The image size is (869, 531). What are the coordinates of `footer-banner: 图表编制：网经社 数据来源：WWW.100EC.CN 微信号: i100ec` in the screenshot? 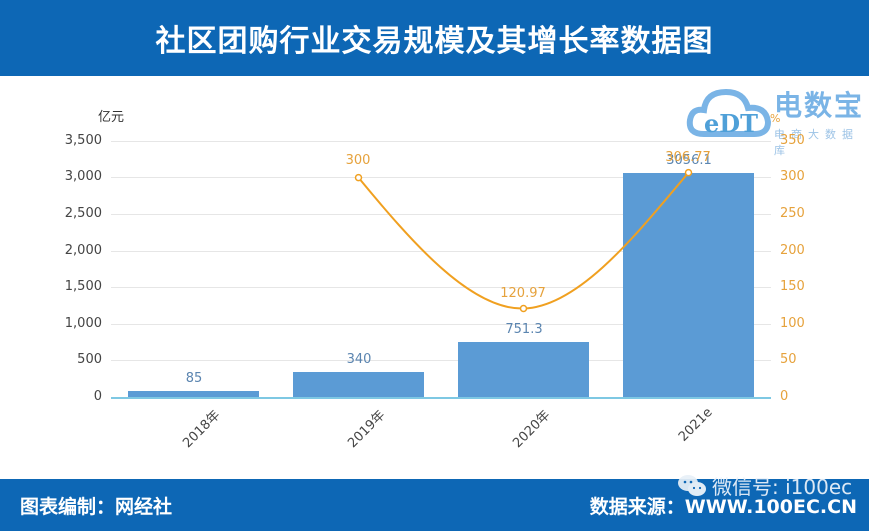 It's located at (434, 502).